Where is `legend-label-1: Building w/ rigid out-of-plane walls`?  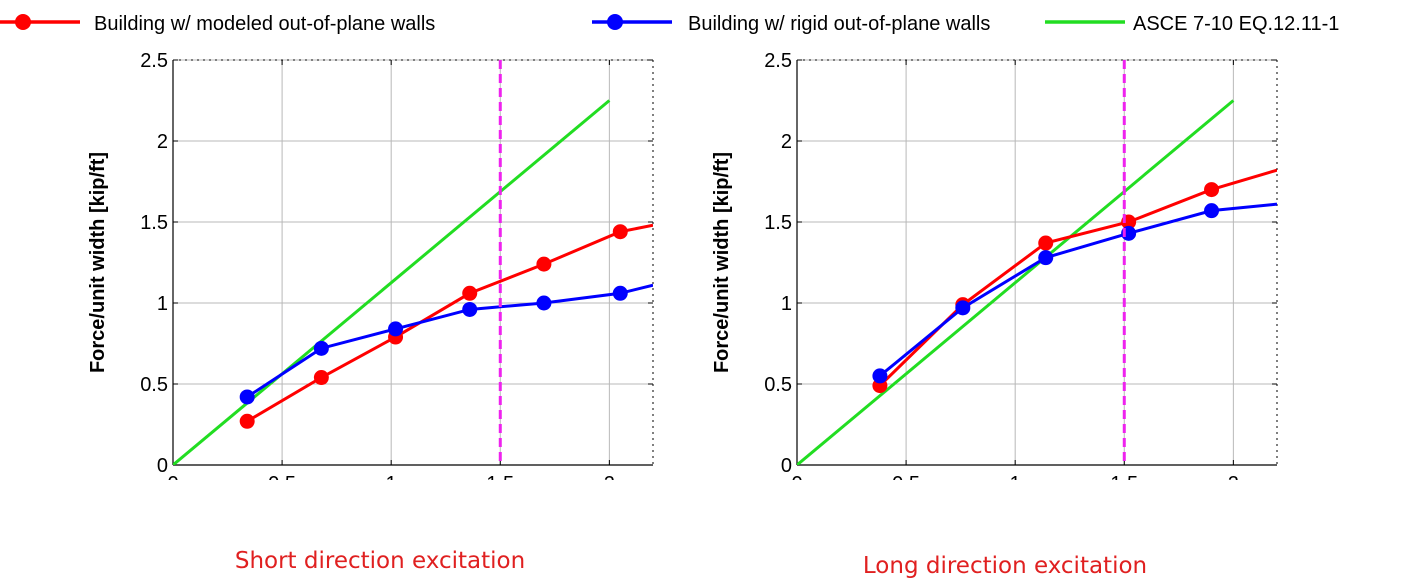 legend-label-1: Building w/ rigid out-of-plane walls is located at coordinates (839, 24).